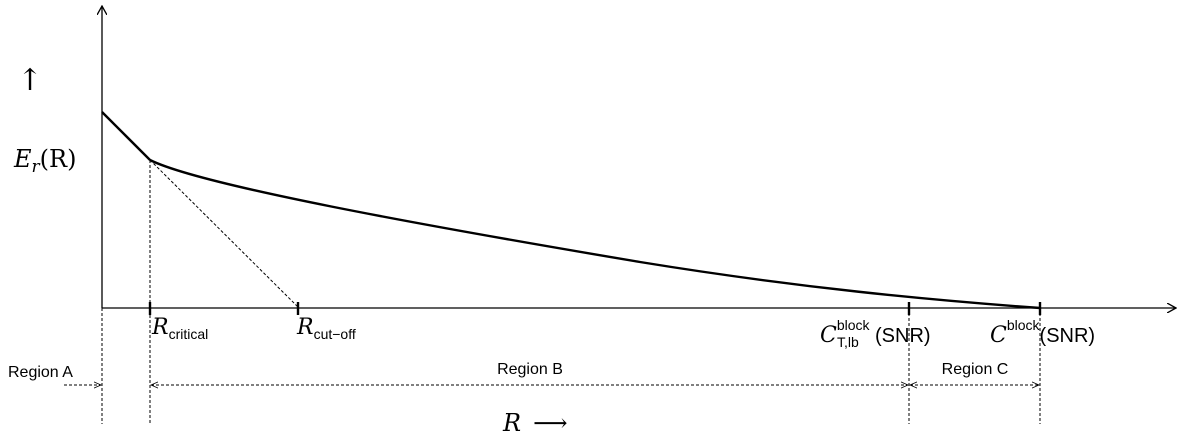 The image size is (1182, 439). Describe the element at coordinates (1042, 332) in the screenshot. I see `tick-label-cblock: Cblock(SNR)` at that location.